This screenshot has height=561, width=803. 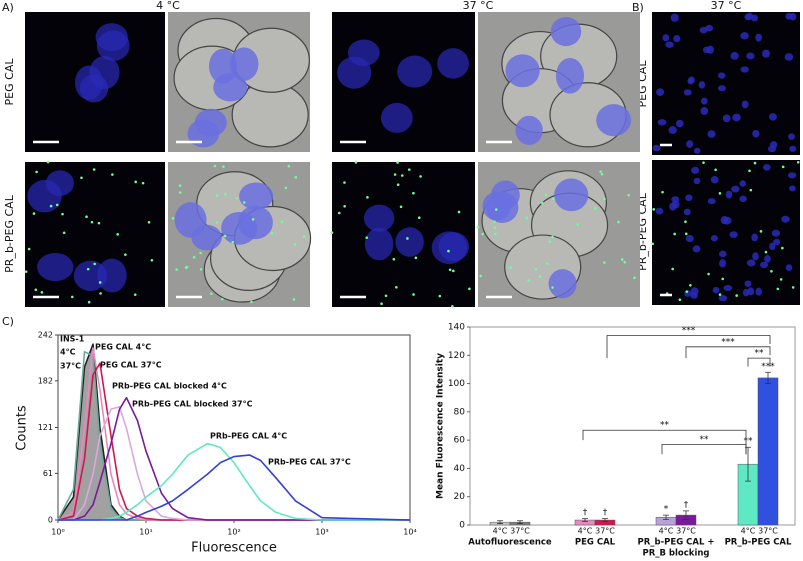 I want to click on significance-mark: †, so click(x=585, y=513).